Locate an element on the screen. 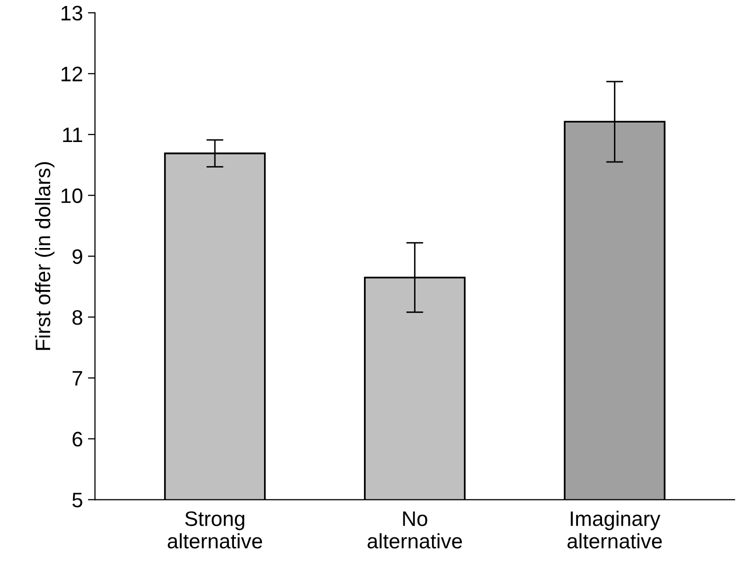 The width and height of the screenshot is (742, 581). y-tick-label: 9 is located at coordinates (77, 256).